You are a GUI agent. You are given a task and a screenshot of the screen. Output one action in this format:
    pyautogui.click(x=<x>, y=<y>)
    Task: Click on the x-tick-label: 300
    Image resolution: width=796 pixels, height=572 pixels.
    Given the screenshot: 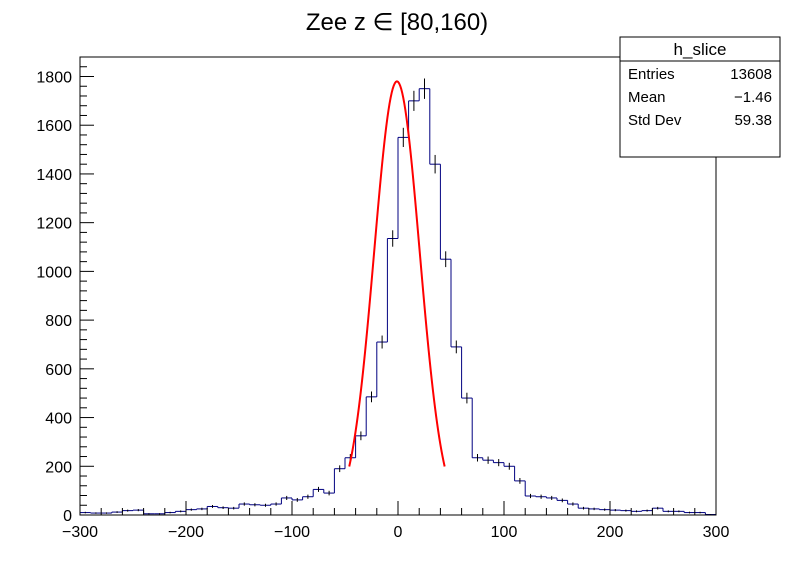 What is the action you would take?
    pyautogui.click(x=716, y=532)
    